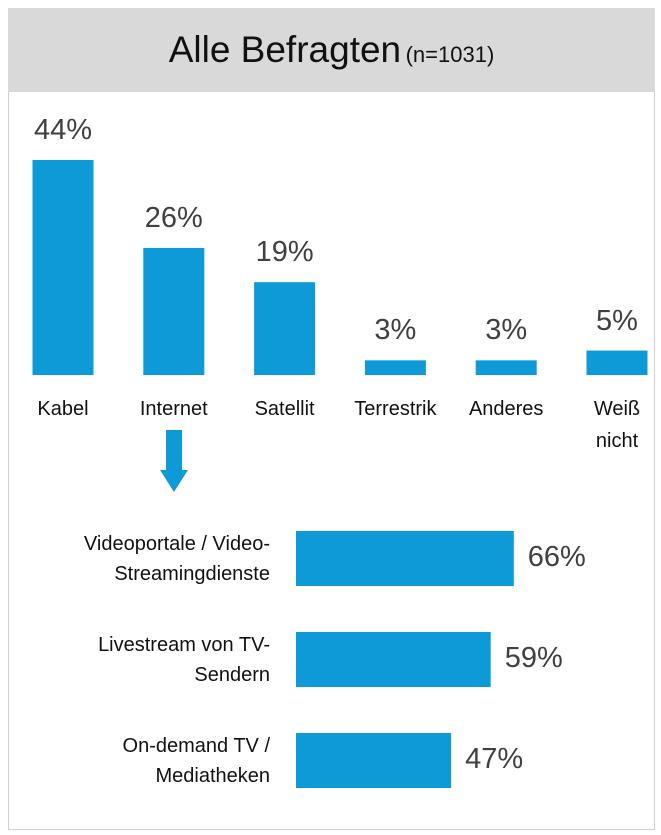  I want to click on value-label: 19%, so click(284, 252).